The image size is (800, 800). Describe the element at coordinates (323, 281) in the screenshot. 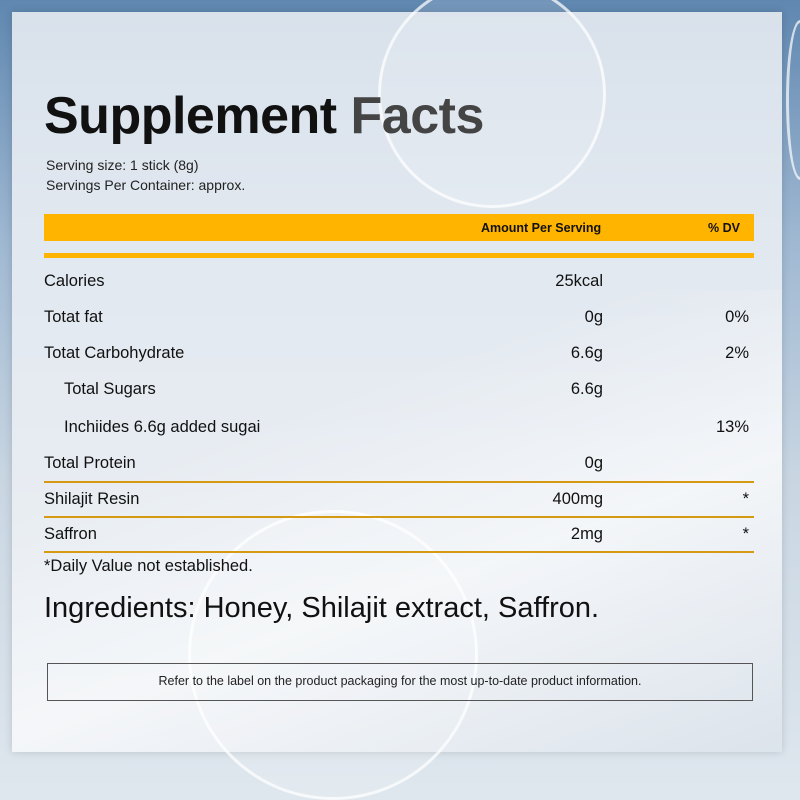

I see `table-row: Calories 25kcal` at that location.